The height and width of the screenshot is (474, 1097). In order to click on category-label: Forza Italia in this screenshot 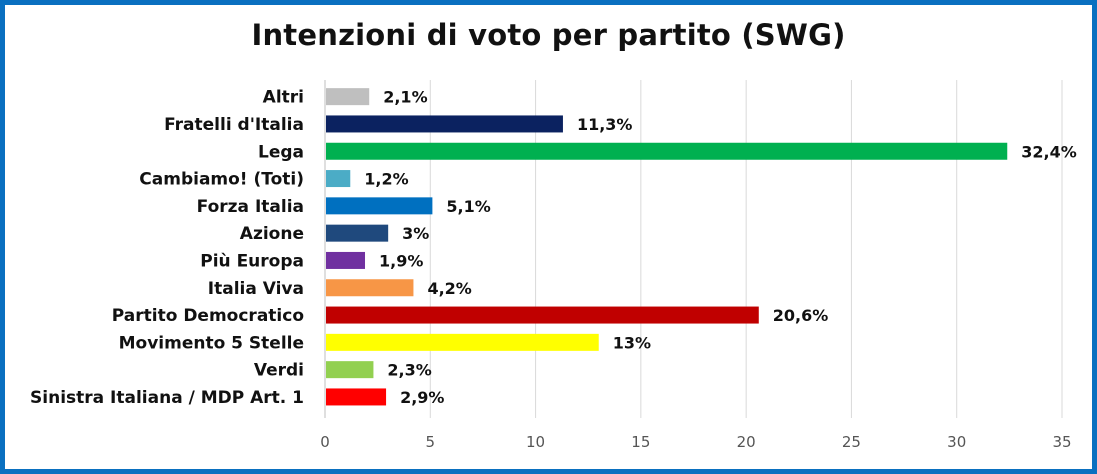, I will do `click(250, 207)`.